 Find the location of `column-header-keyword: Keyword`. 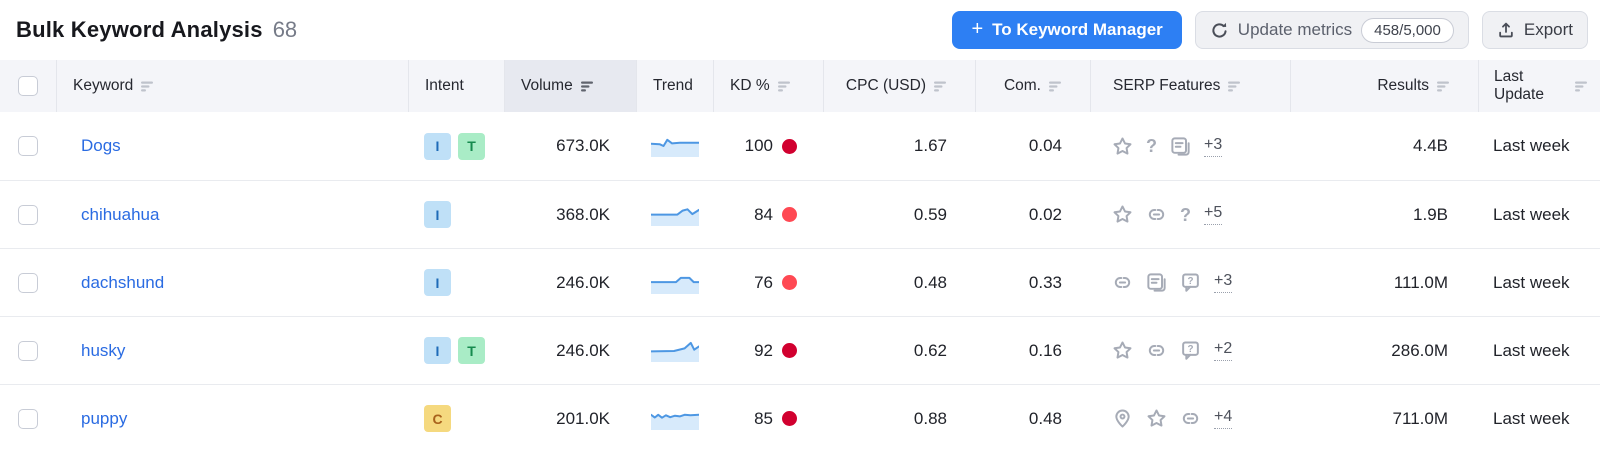

column-header-keyword: Keyword is located at coordinates (232, 86).